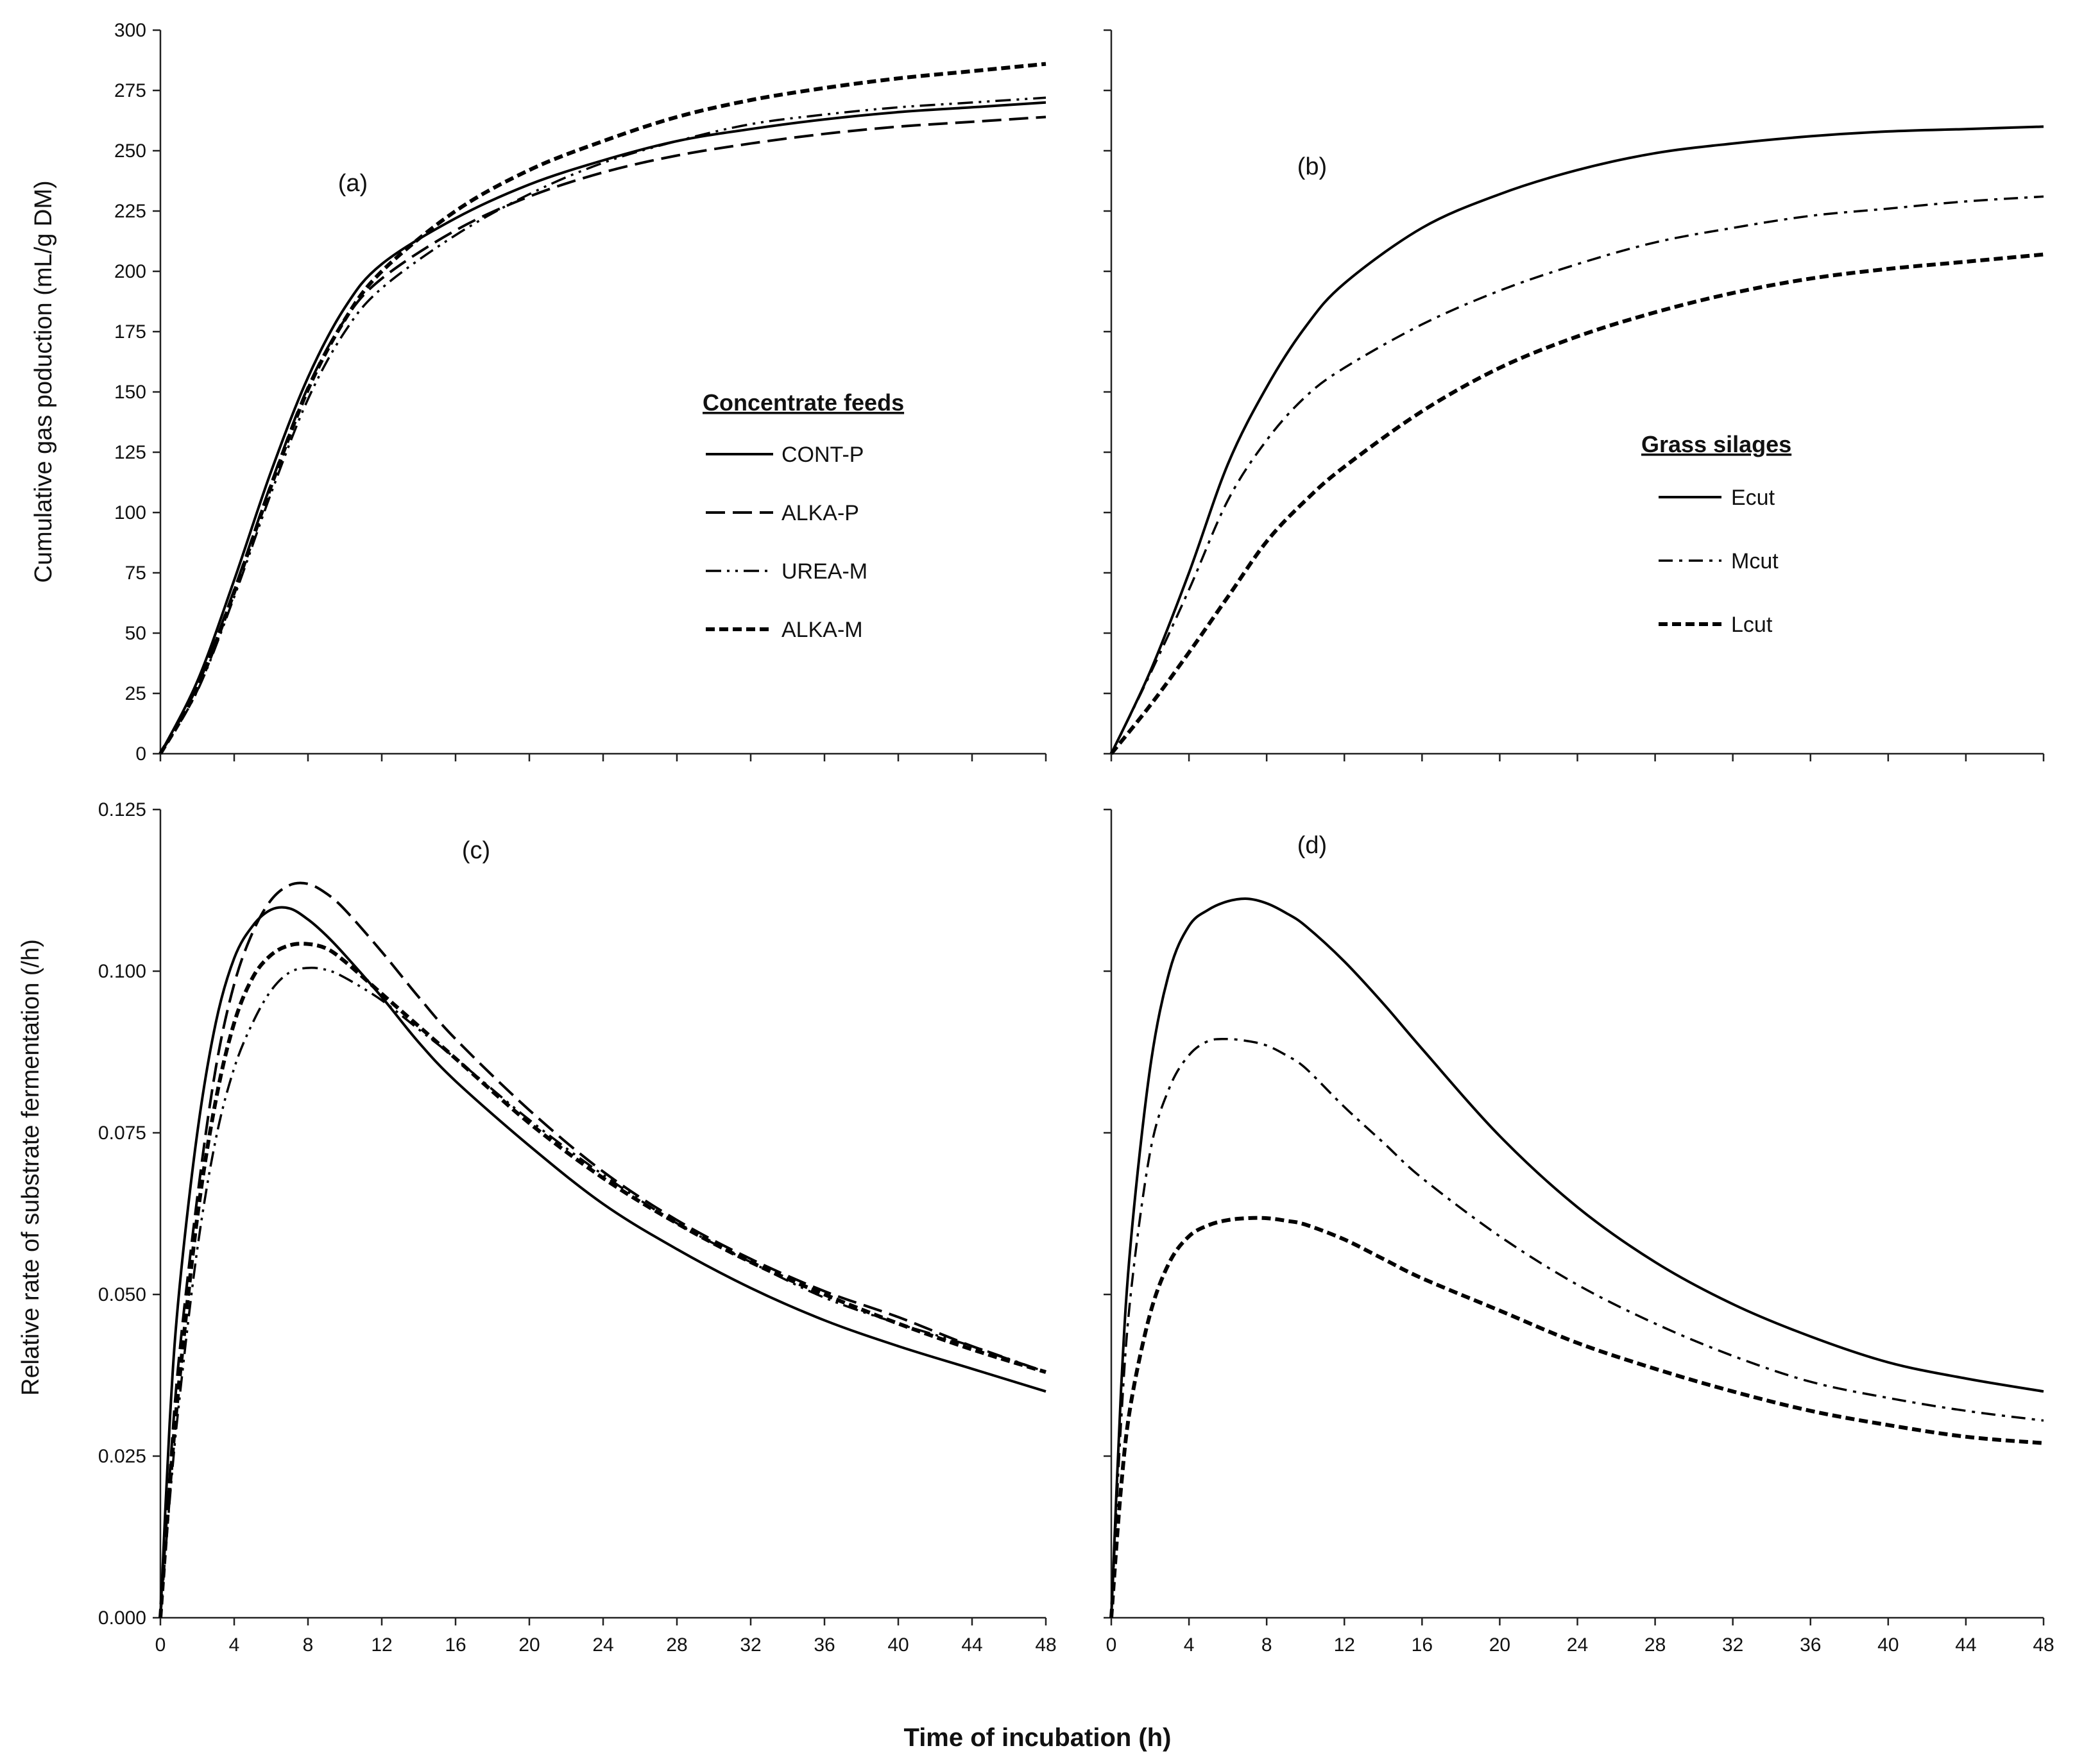 The height and width of the screenshot is (1764, 2075). I want to click on legend-label-mcut: Mcut, so click(1755, 561).